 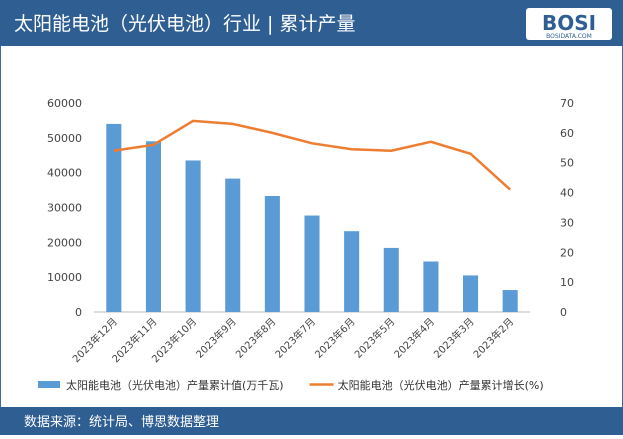 What do you see at coordinates (184, 24) in the screenshot?
I see `title: 太阳能电池（光伏电池）行业 | 累计产量` at bounding box center [184, 24].